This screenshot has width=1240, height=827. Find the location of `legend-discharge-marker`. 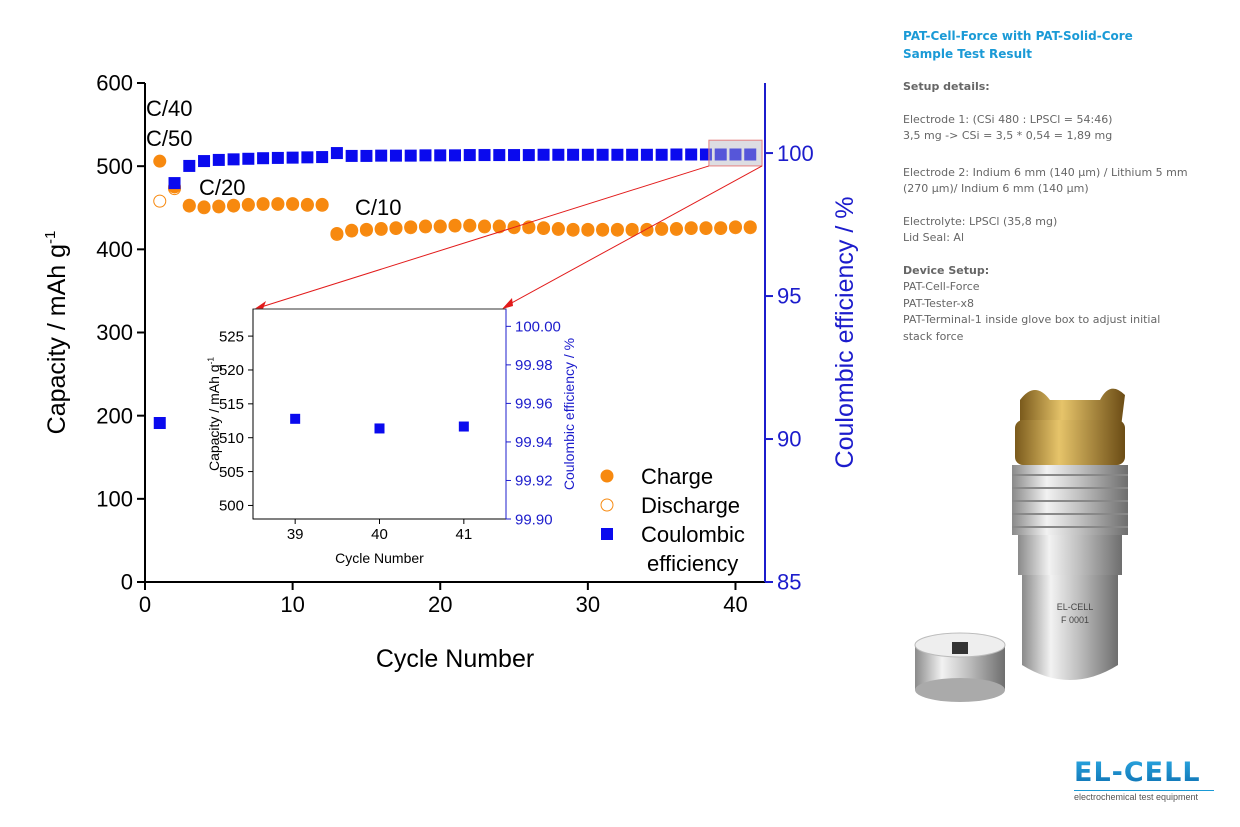

legend-discharge-marker is located at coordinates (607, 505).